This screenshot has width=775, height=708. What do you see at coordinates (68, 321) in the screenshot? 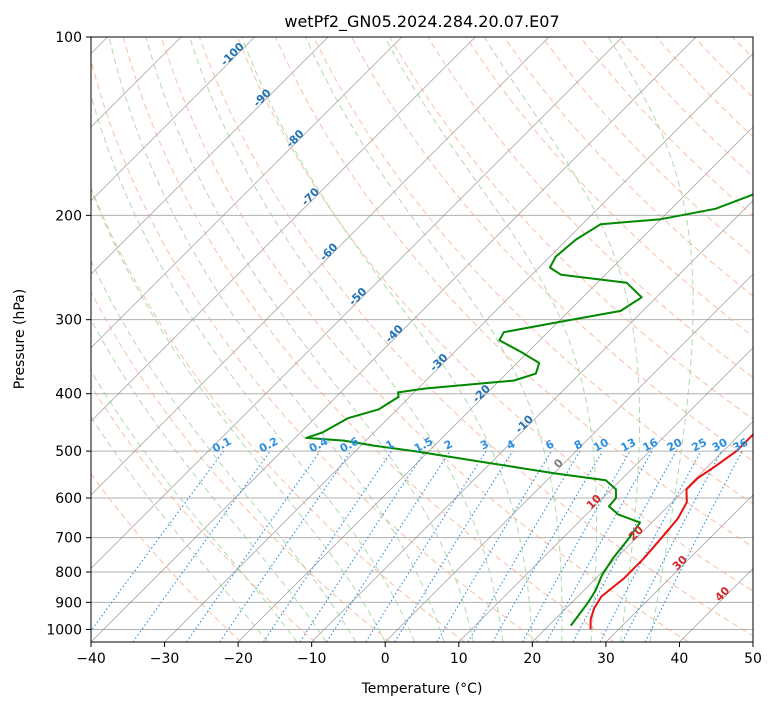
I see `y-tick-label: 300` at bounding box center [68, 321].